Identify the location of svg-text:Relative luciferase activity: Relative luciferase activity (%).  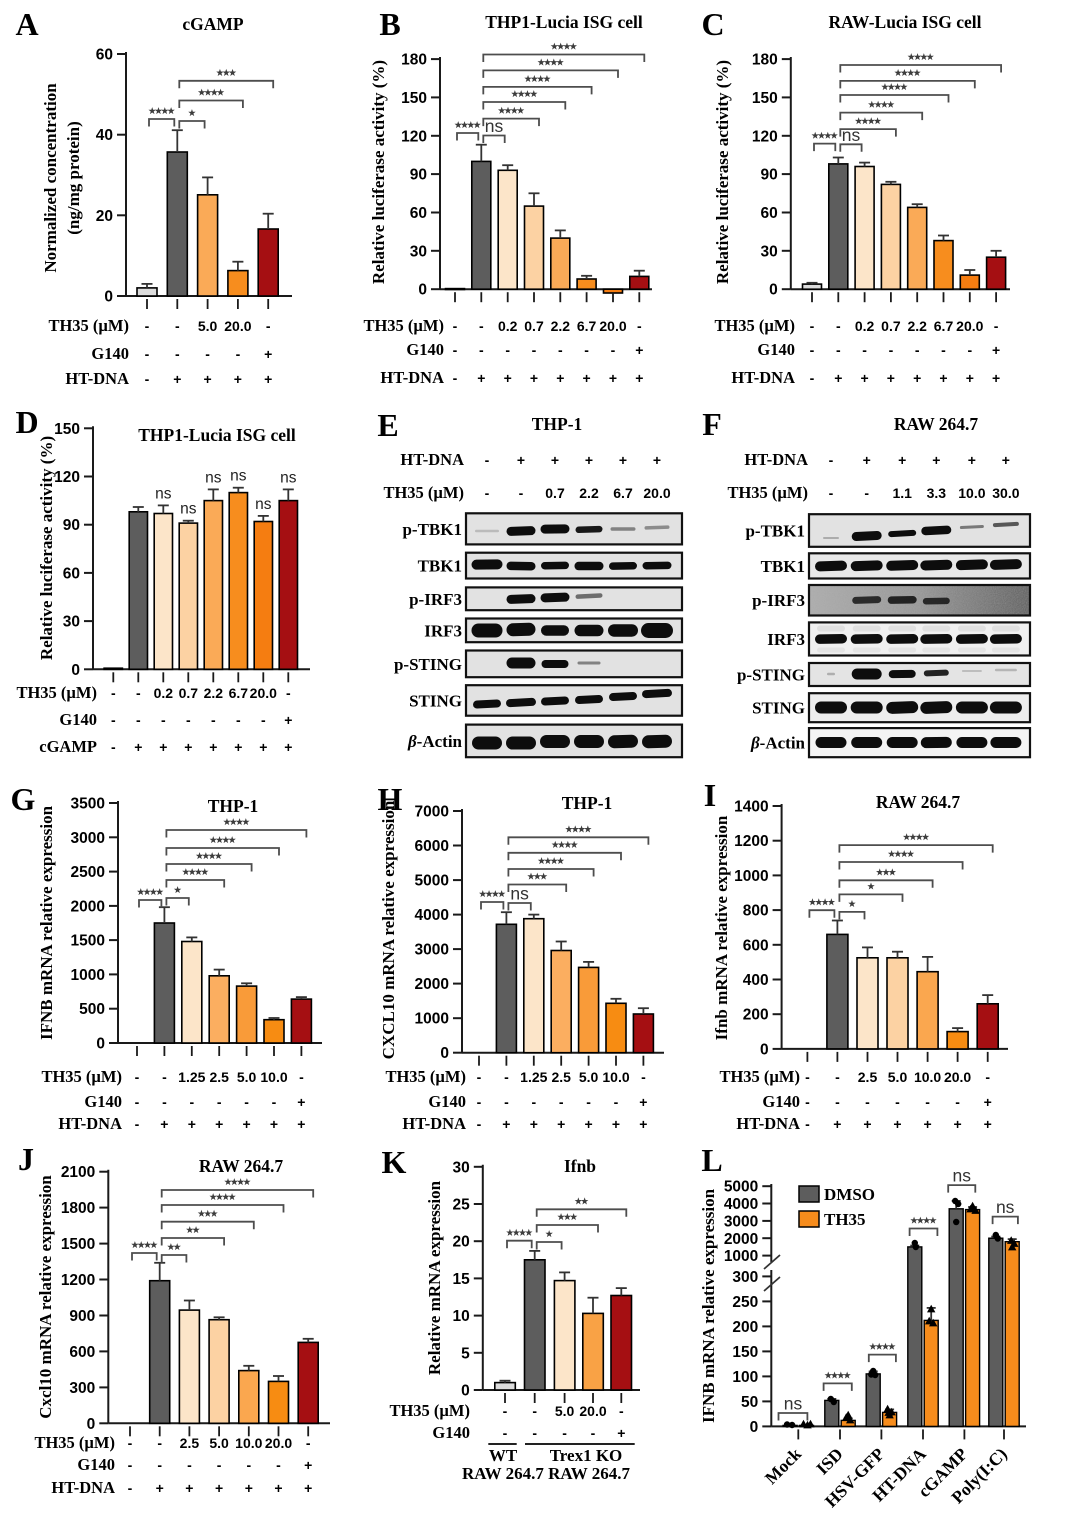
(46, 548).